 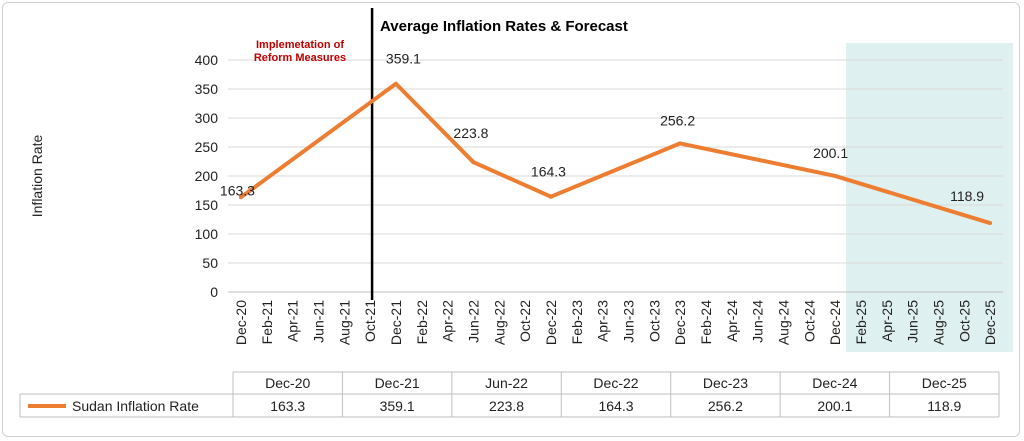 What do you see at coordinates (344, 322) in the screenshot?
I see `x-tick-label: Aug-21` at bounding box center [344, 322].